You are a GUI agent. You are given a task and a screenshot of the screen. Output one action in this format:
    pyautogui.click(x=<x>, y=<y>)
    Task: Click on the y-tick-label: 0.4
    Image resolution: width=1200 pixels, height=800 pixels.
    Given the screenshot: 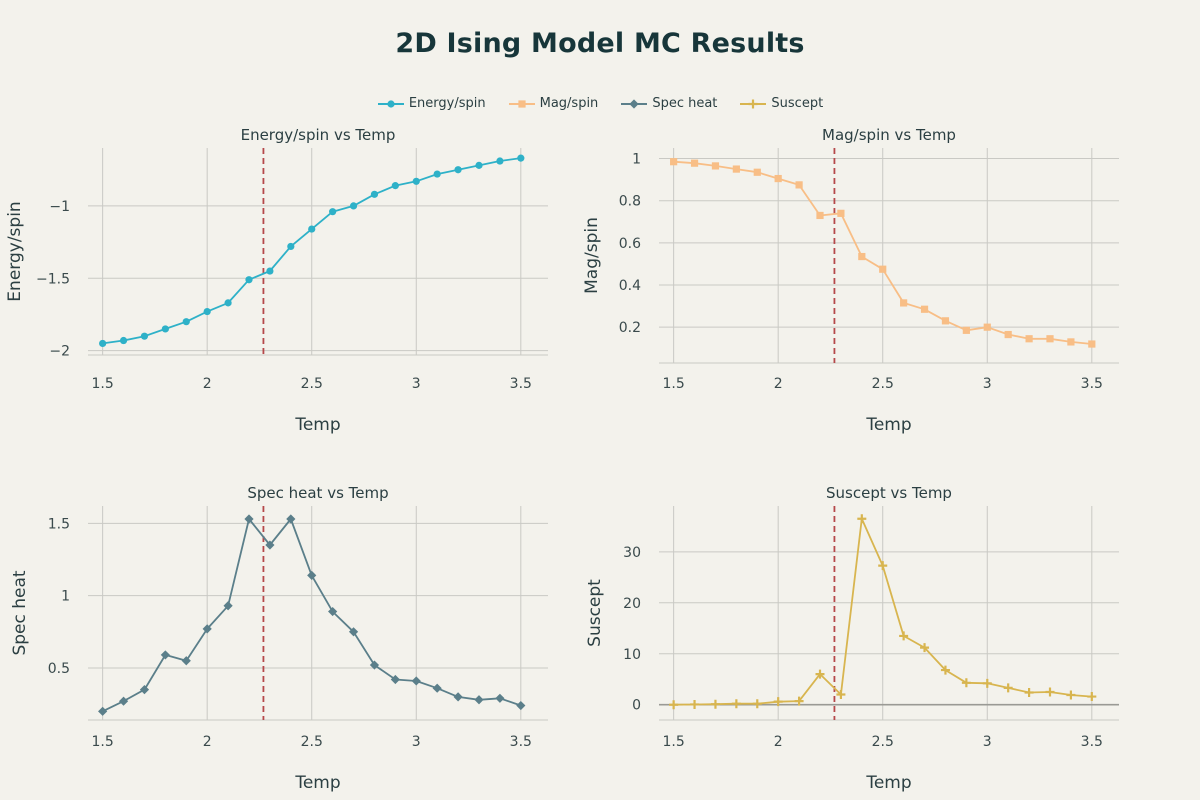 What is the action you would take?
    pyautogui.click(x=630, y=286)
    